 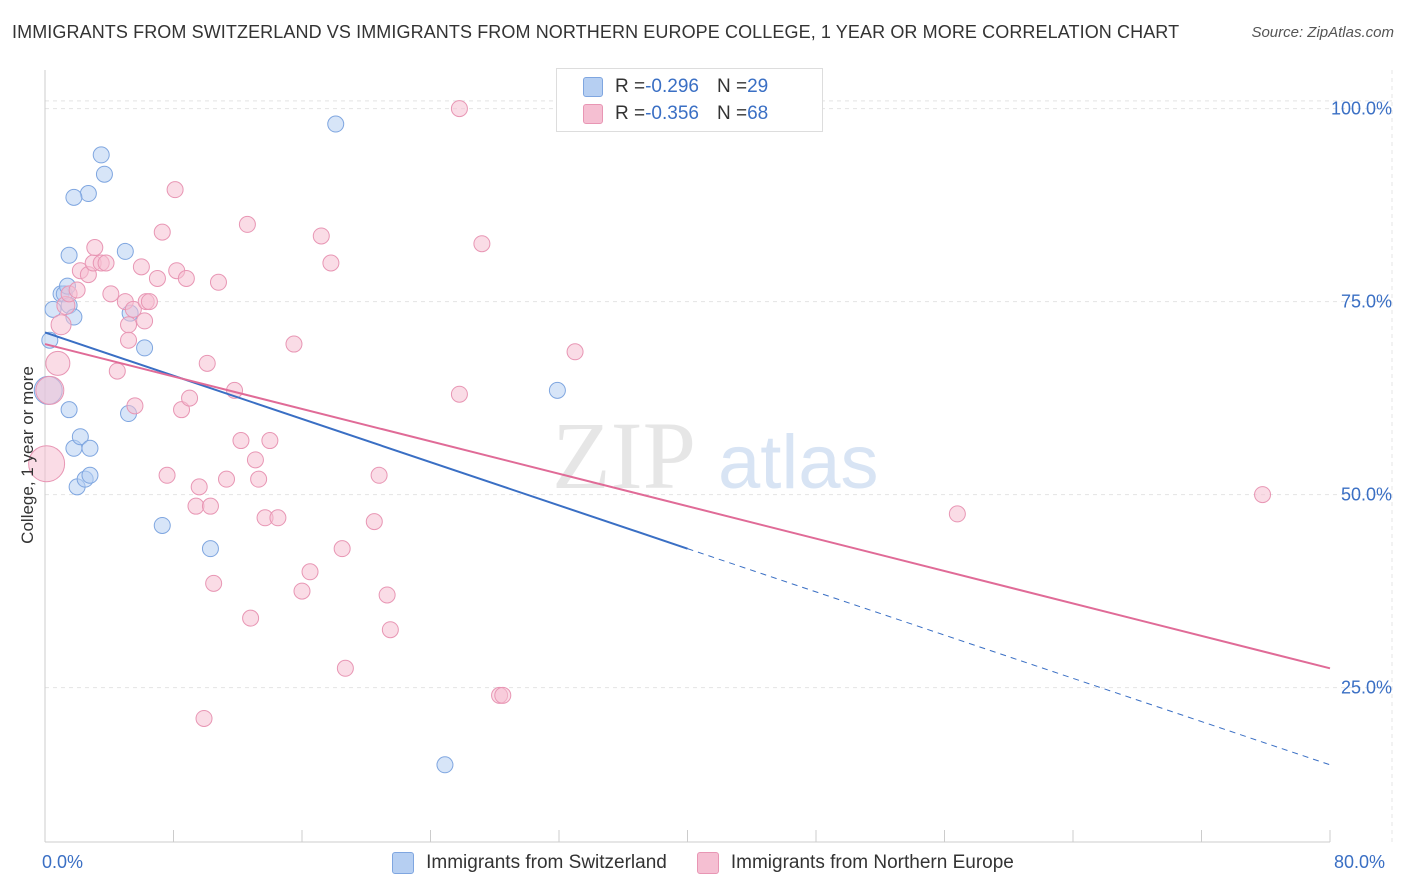 I want to click on r-value: -0.296, so click(x=672, y=86).